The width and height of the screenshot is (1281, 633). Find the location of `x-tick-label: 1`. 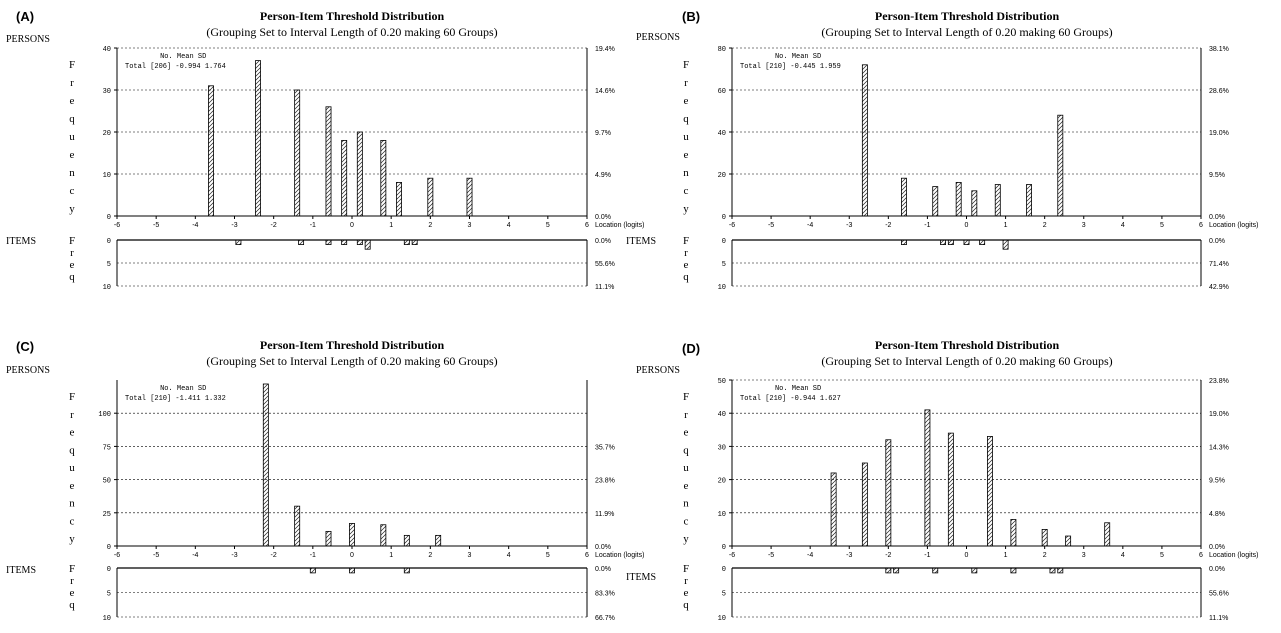

x-tick-label: 1 is located at coordinates (391, 555).